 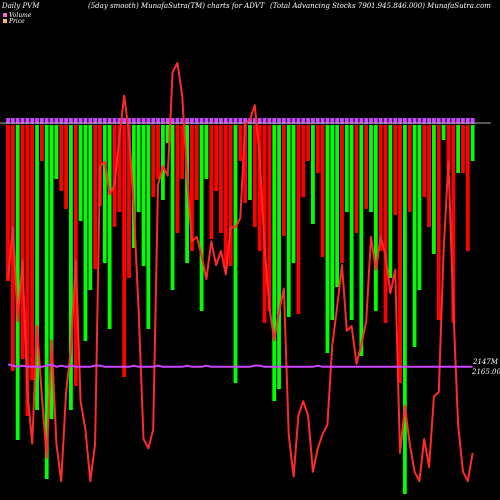 I want to click on header-left: Daily PVM, so click(x=20, y=6).